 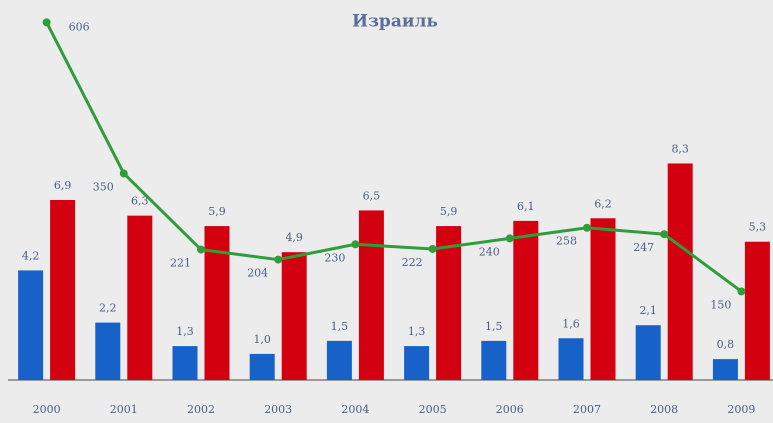 What do you see at coordinates (741, 409) in the screenshot?
I see `x-tick-label: 2009` at bounding box center [741, 409].